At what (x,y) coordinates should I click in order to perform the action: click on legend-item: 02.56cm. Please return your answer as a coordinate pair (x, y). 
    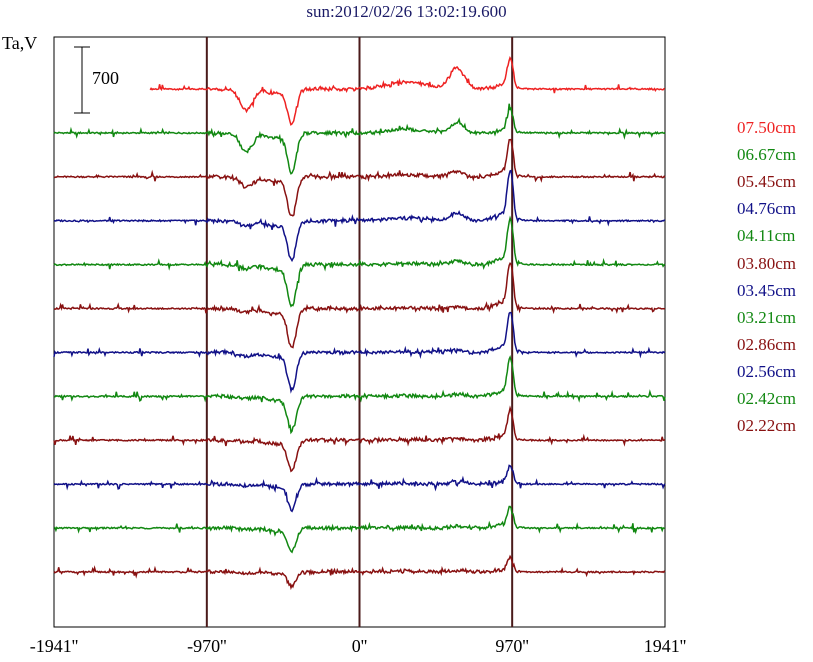
    Looking at the image, I should click on (767, 371).